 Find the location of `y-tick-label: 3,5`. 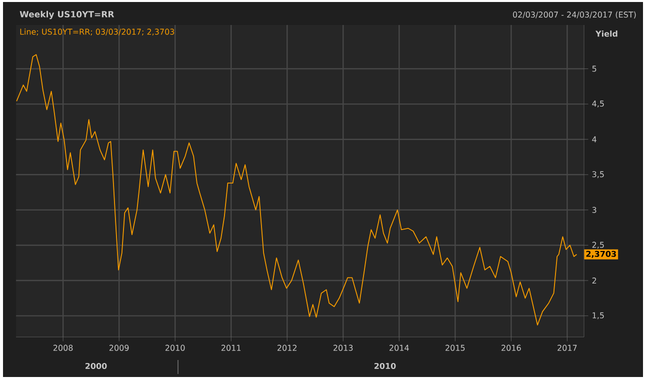

y-tick-label: 3,5 is located at coordinates (598, 174).